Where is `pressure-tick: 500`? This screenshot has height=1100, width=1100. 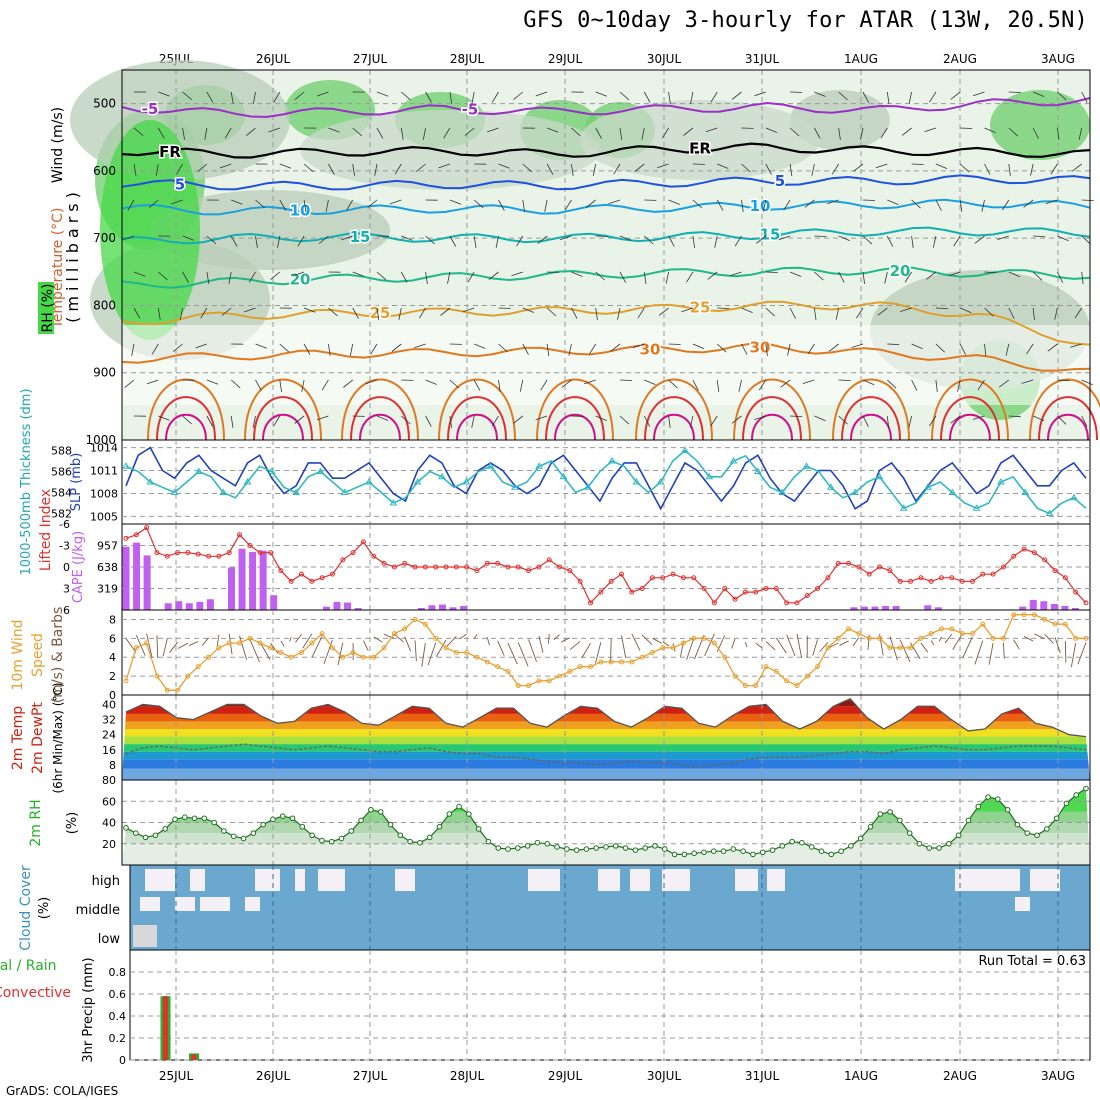 pressure-tick: 500 is located at coordinates (104, 104).